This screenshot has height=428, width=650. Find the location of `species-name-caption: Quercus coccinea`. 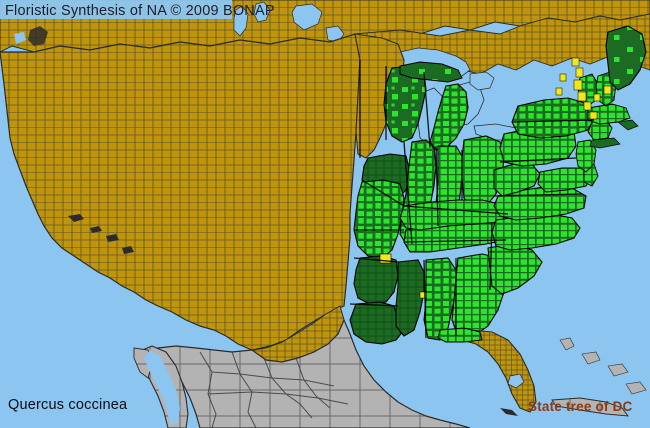

species-name-caption: Quercus coccinea is located at coordinates (68, 405).